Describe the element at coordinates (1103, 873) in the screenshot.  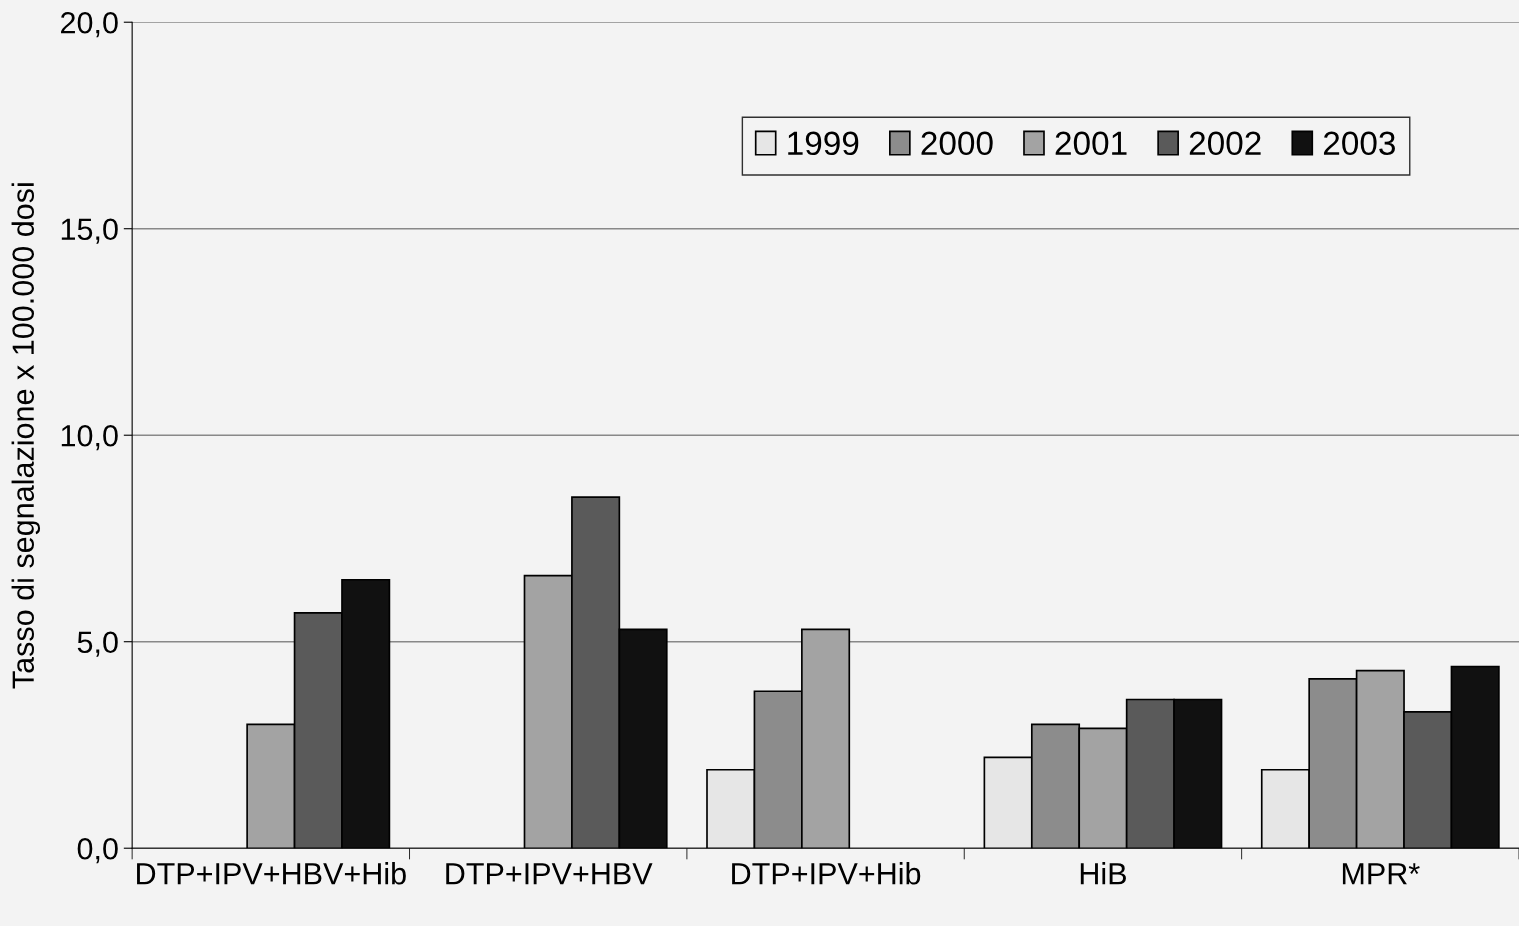
I see `x-tick-label: HiB` at that location.